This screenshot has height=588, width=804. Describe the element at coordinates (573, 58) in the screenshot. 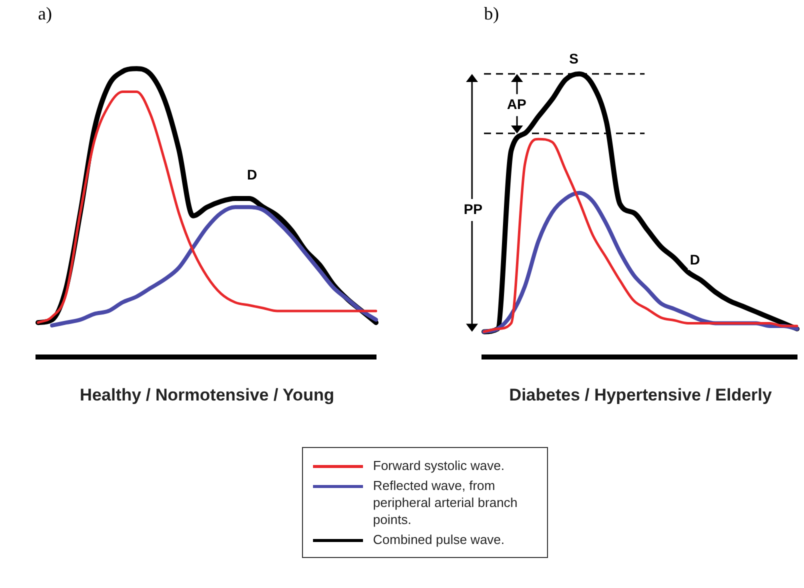

I see `text: S` at that location.